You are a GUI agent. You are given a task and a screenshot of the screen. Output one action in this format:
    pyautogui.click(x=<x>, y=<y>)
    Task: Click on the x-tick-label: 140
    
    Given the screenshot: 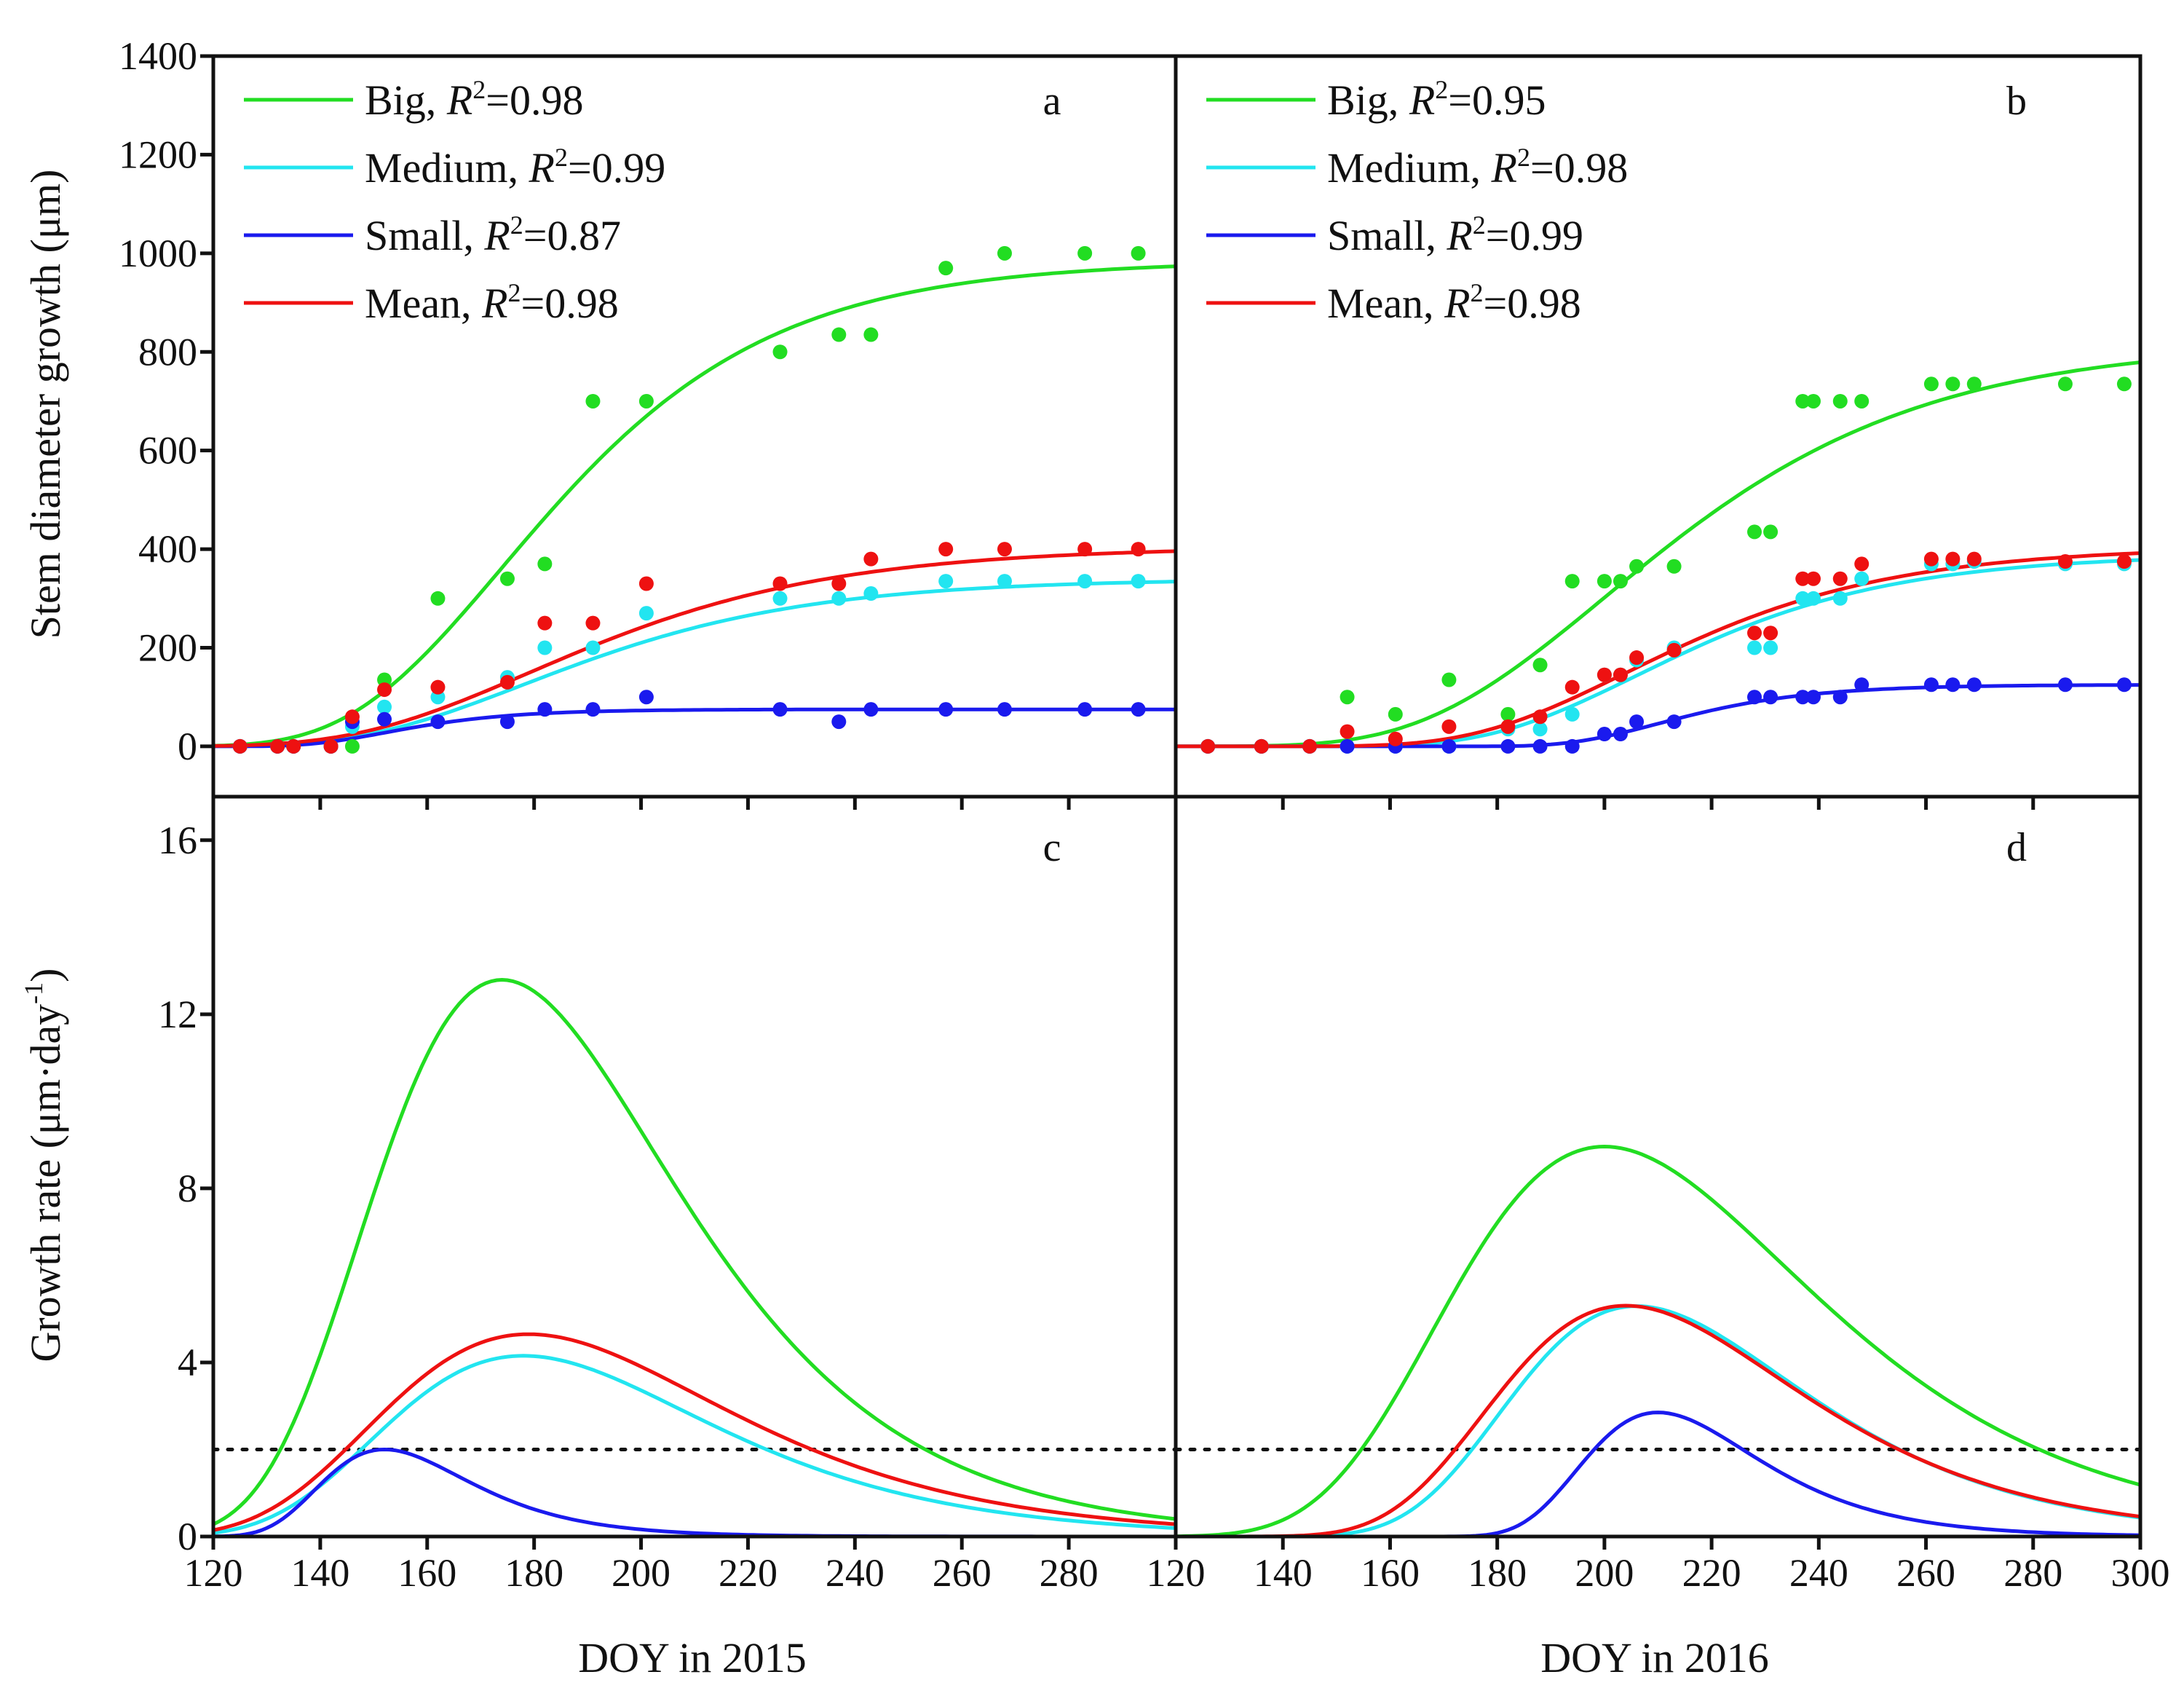 What is the action you would take?
    pyautogui.click(x=319, y=1573)
    